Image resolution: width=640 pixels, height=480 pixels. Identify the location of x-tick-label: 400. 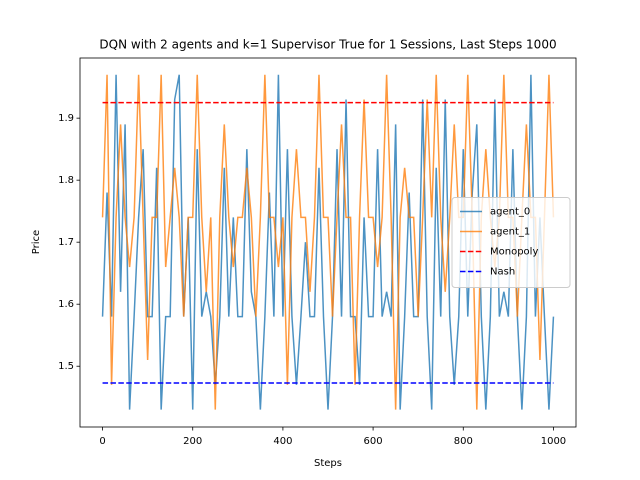
(282, 441).